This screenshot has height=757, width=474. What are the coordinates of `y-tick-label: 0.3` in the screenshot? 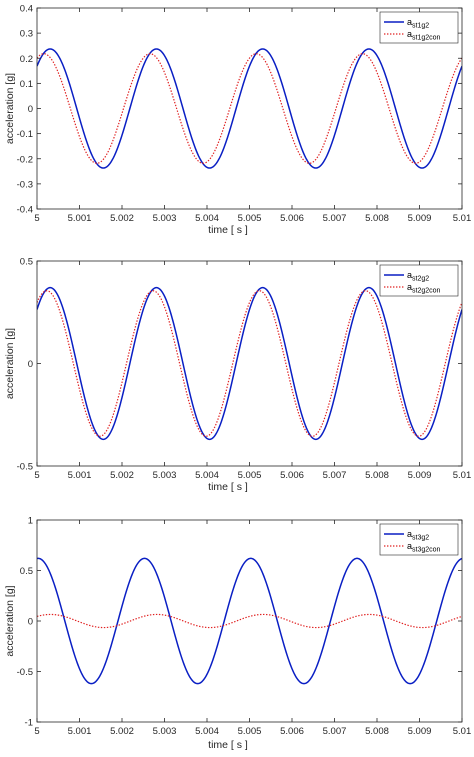 It's located at (26, 34).